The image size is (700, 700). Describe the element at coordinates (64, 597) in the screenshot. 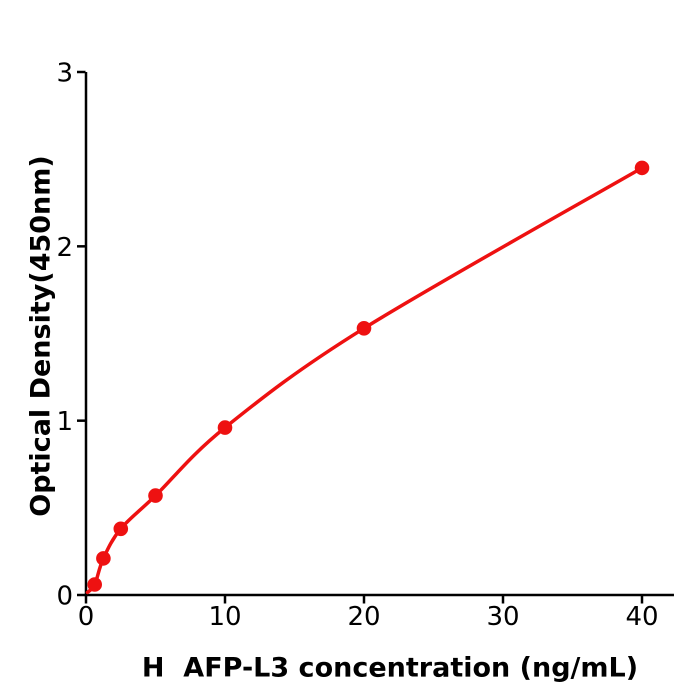

I see `y-tick-label: 0` at that location.